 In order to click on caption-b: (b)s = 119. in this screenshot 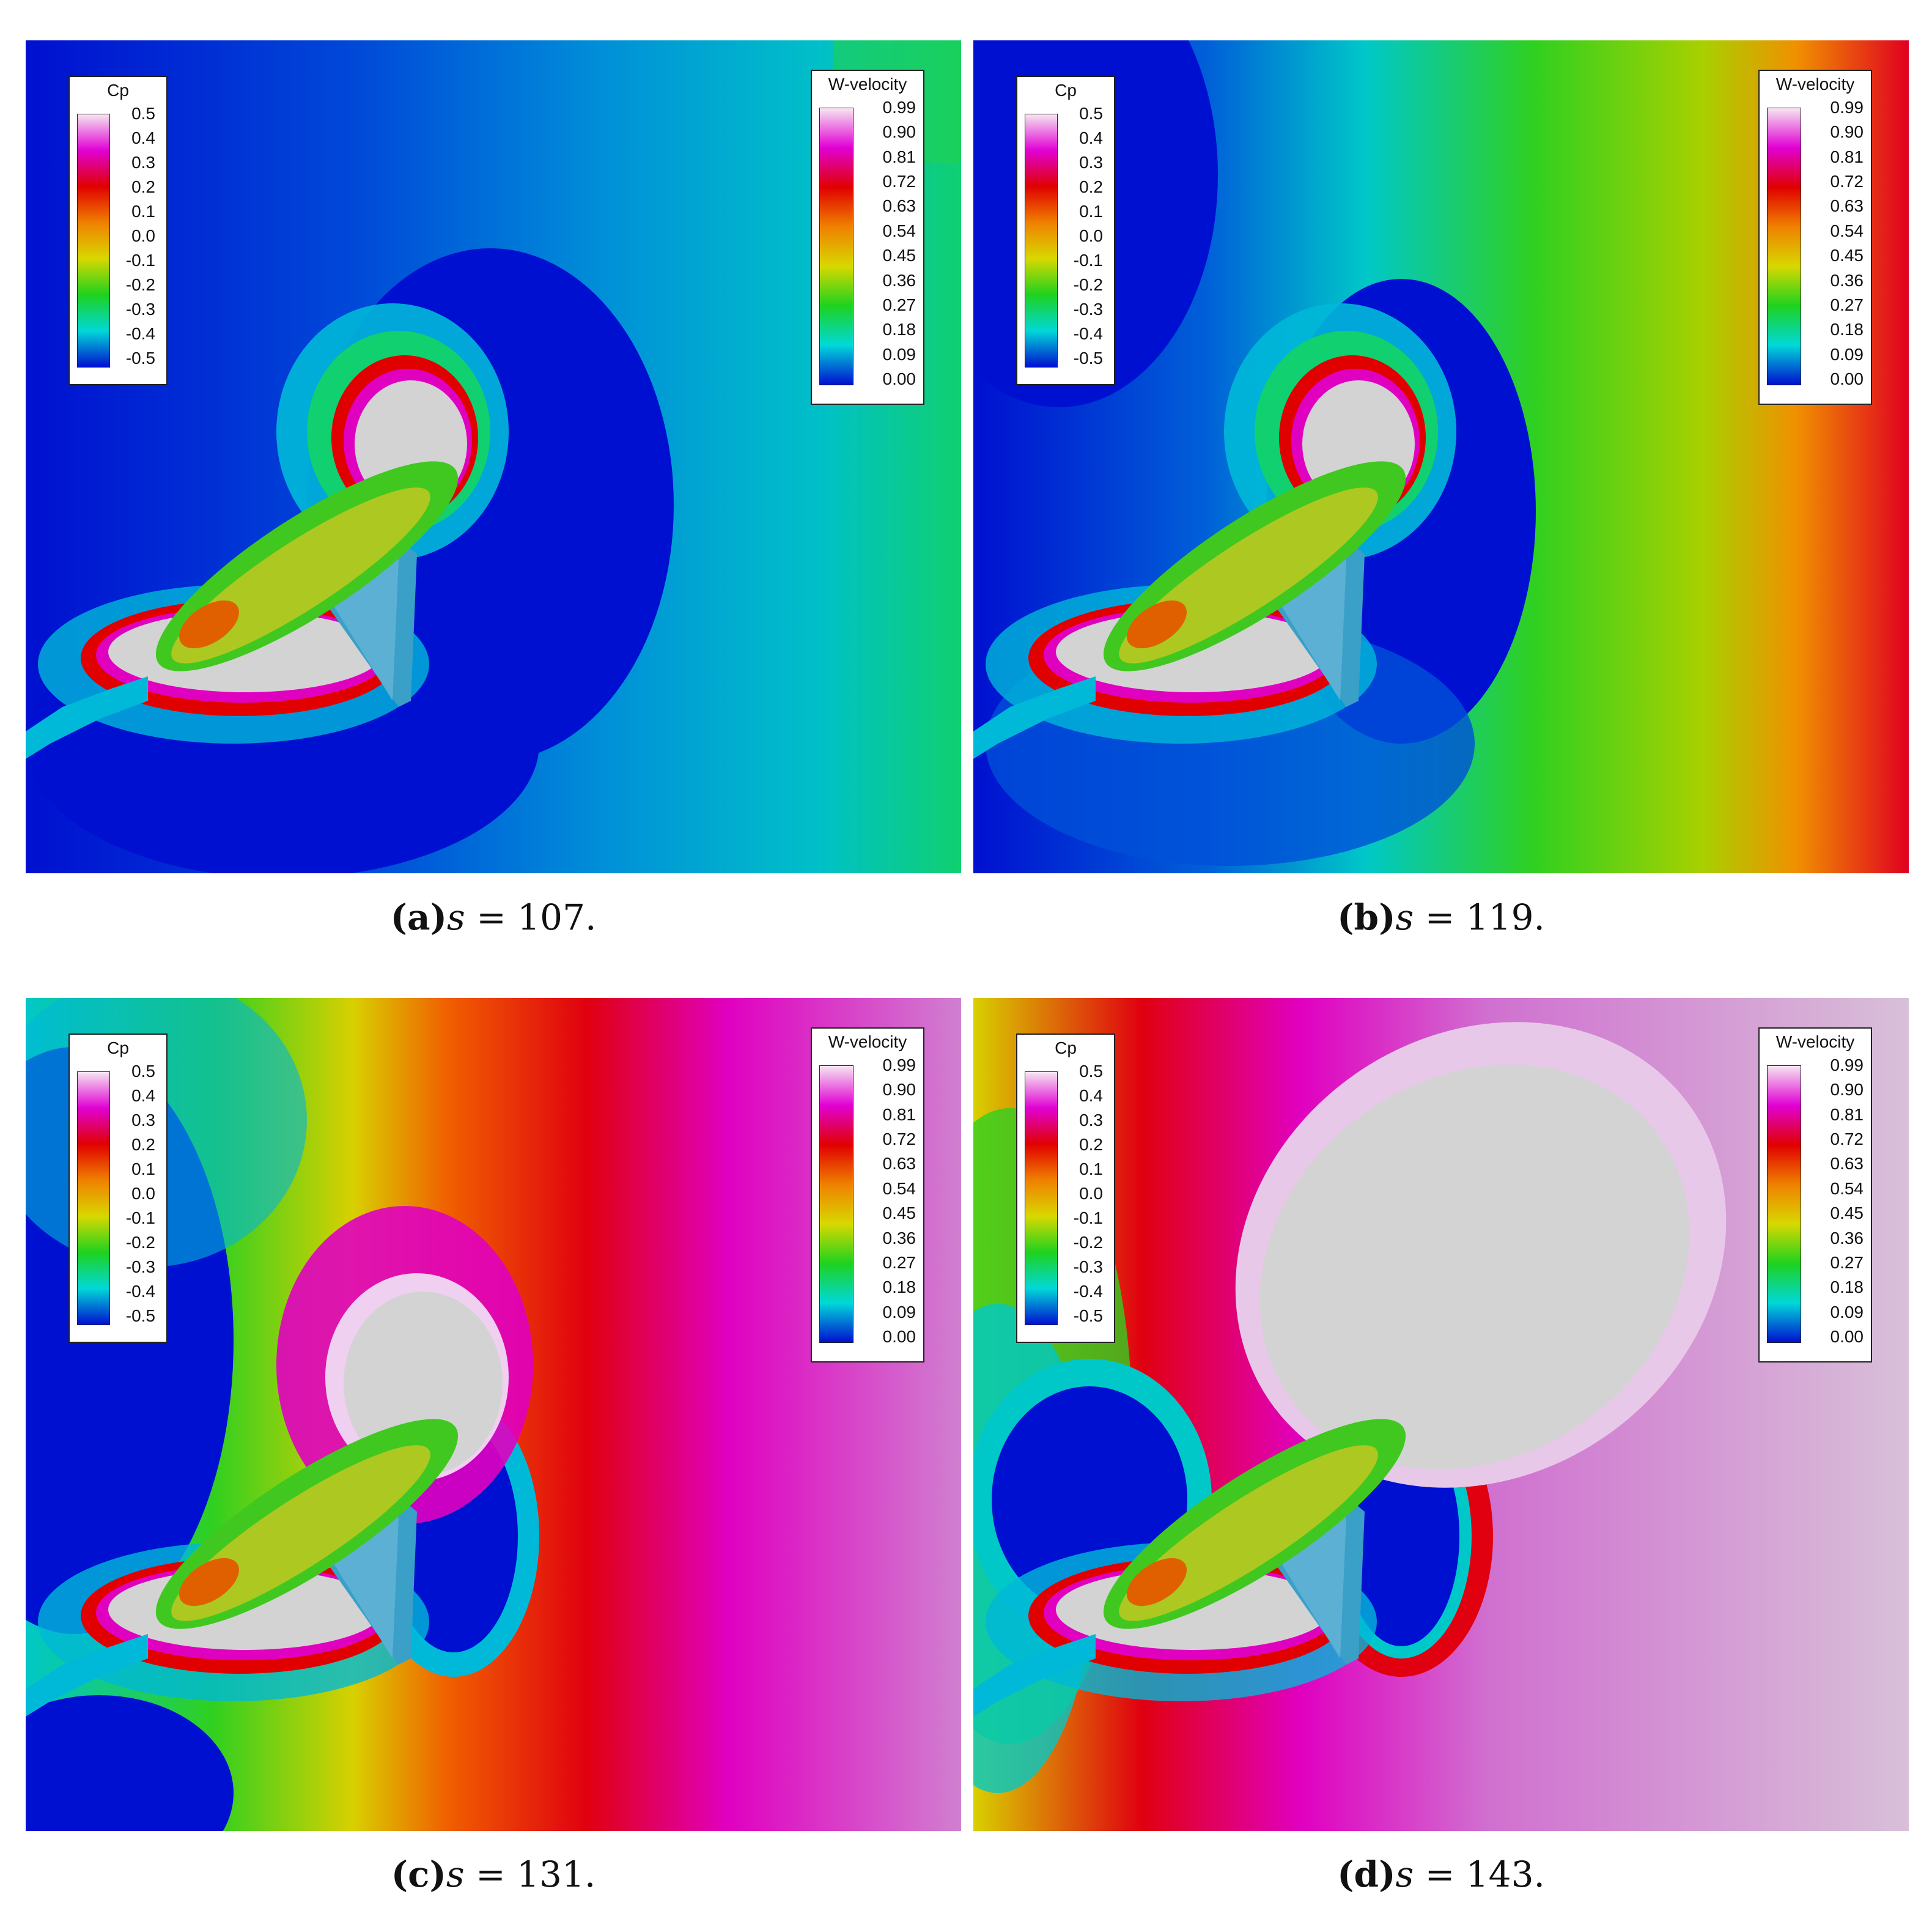, I will do `click(1441, 917)`.